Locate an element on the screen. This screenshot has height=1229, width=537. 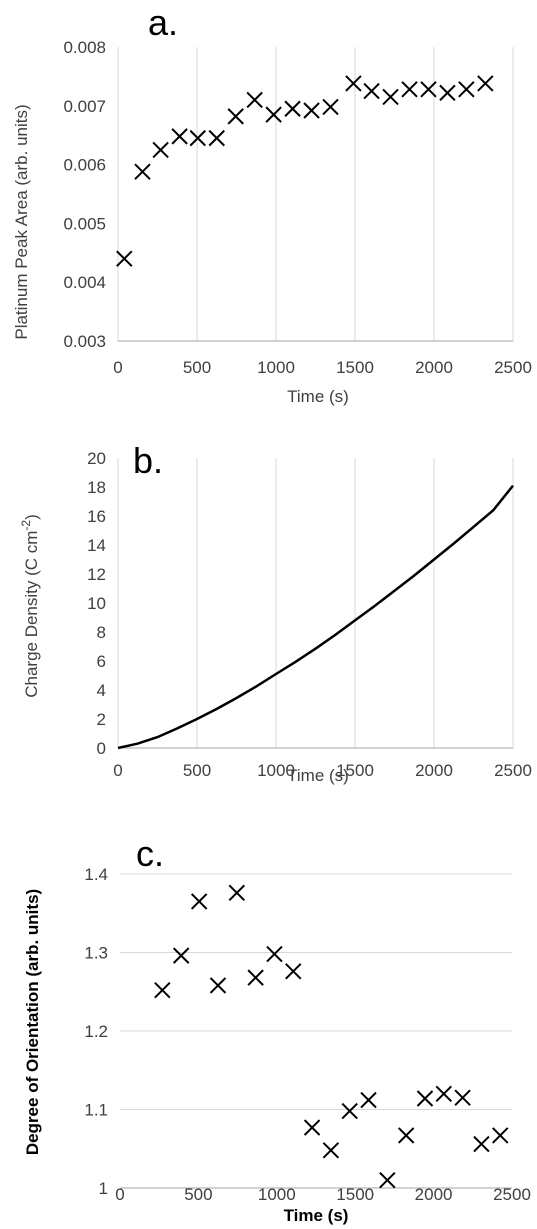
panel-b-y-ticks: 0 2 4 6 8 10 12 14 16 18 20 is located at coordinates (96, 603).